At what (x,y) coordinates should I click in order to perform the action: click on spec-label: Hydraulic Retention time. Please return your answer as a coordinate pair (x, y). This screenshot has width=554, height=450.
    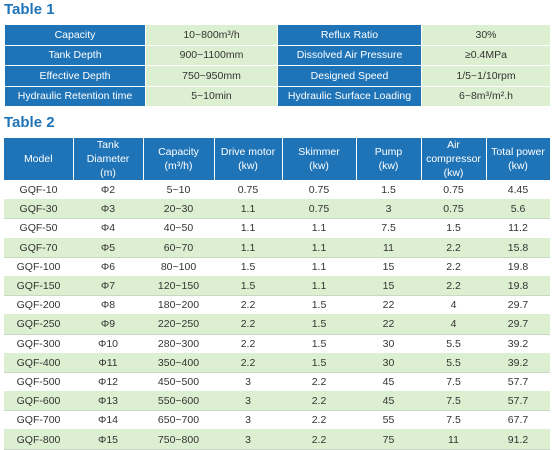
    Looking at the image, I should click on (75, 96).